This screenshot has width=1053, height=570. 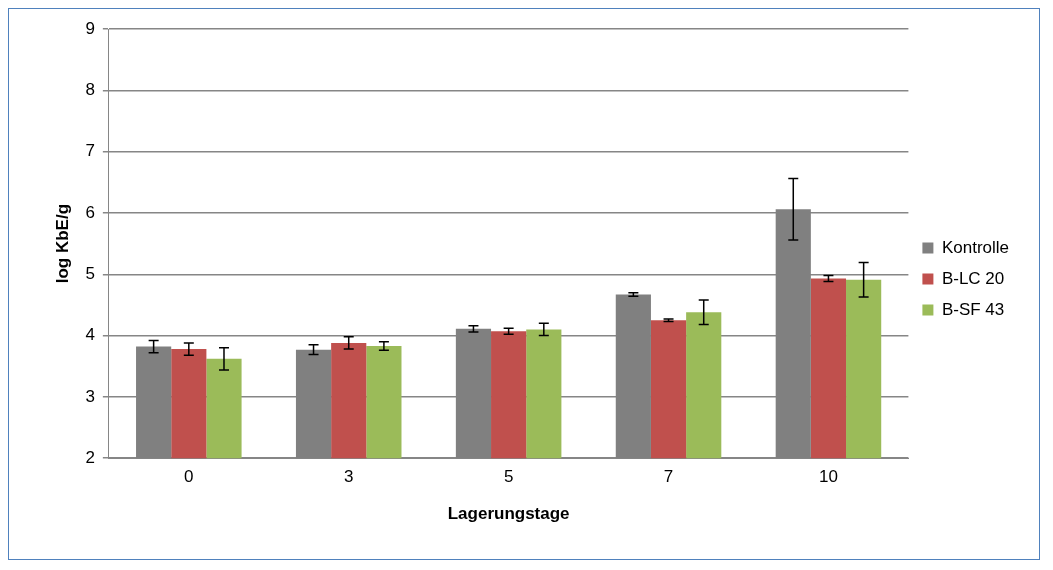 What do you see at coordinates (189, 477) in the screenshot?
I see `x-tick-label: 0` at bounding box center [189, 477].